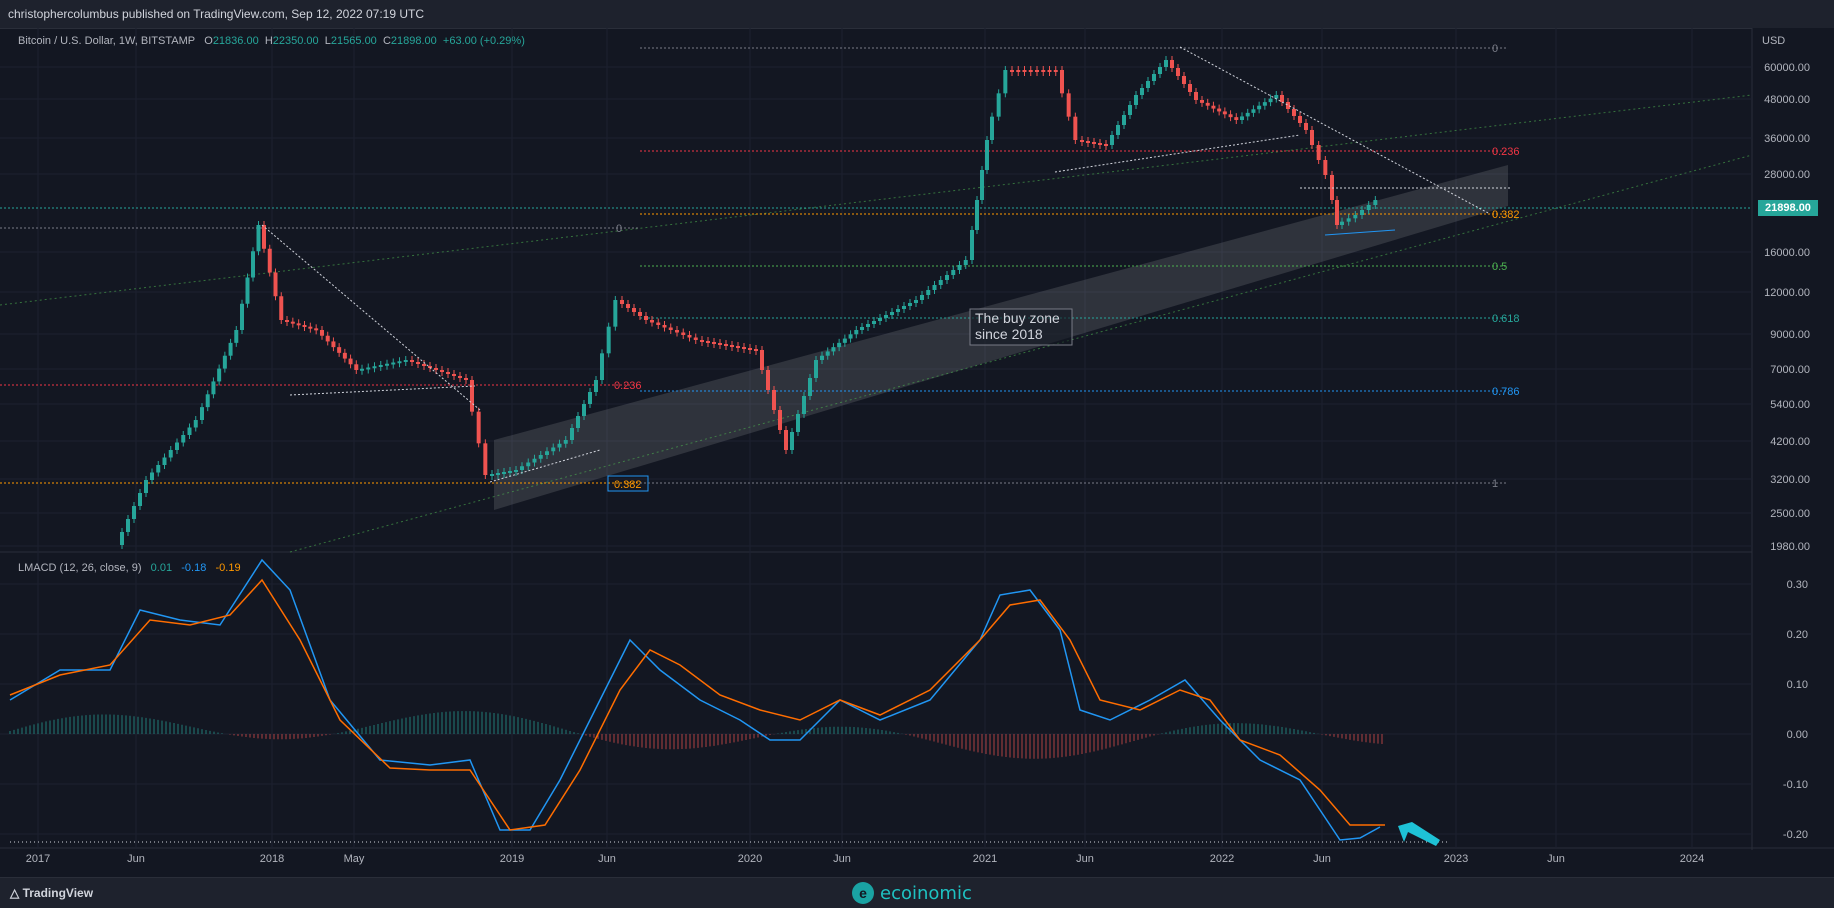 This screenshot has width=1834, height=908. What do you see at coordinates (1790, 335) in the screenshot?
I see `price-tick-label: 9000.00` at bounding box center [1790, 335].